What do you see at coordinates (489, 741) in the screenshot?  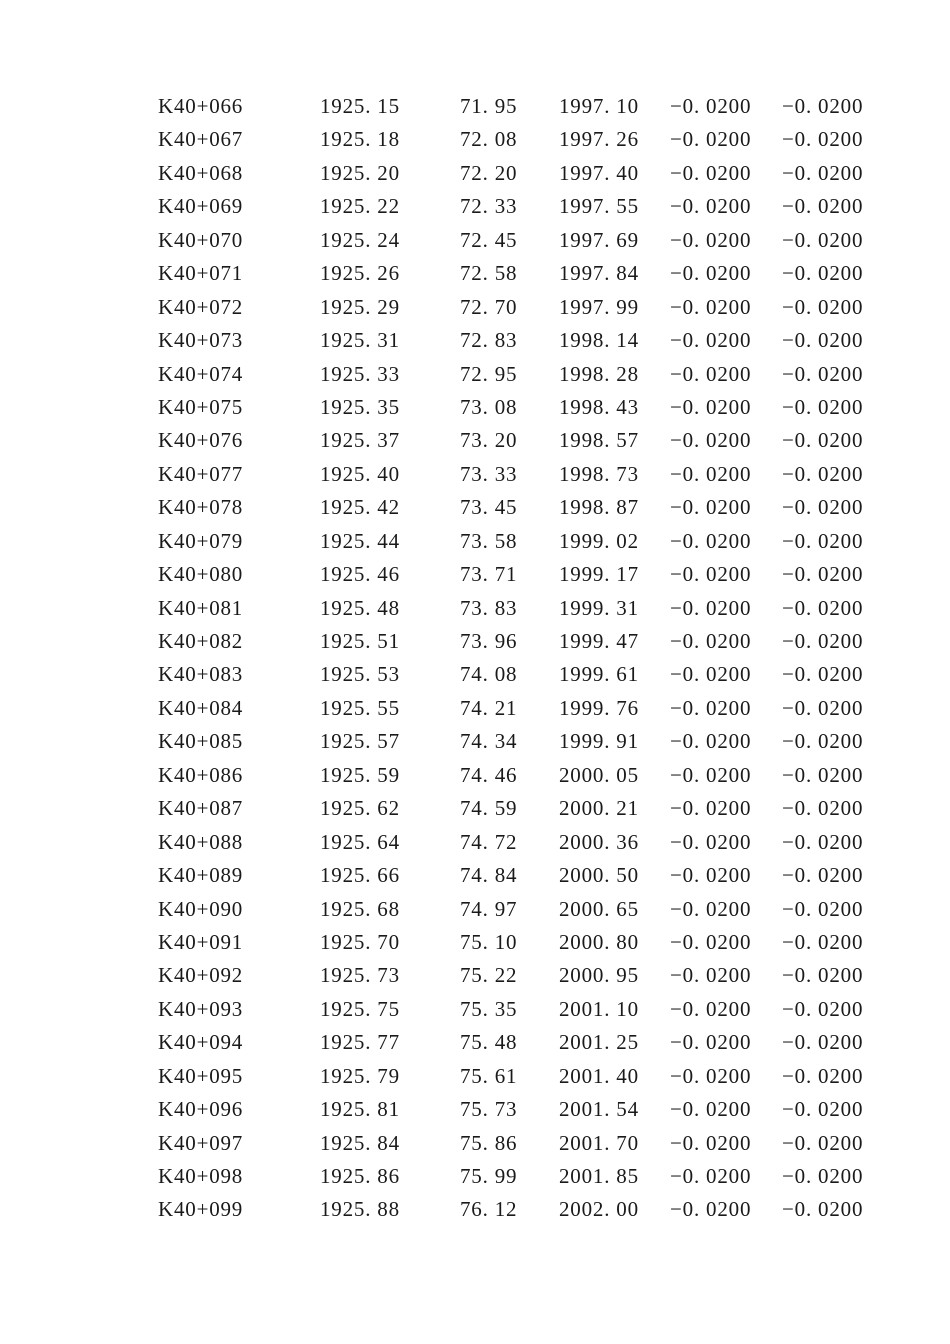 I see `value-cell: 74. 34` at bounding box center [489, 741].